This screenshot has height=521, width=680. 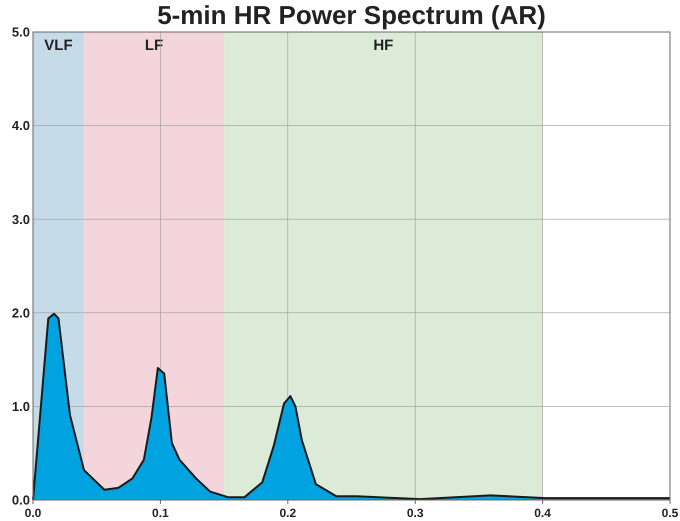 What do you see at coordinates (415, 513) in the screenshot?
I see `x-tick-label: 0.3` at bounding box center [415, 513].